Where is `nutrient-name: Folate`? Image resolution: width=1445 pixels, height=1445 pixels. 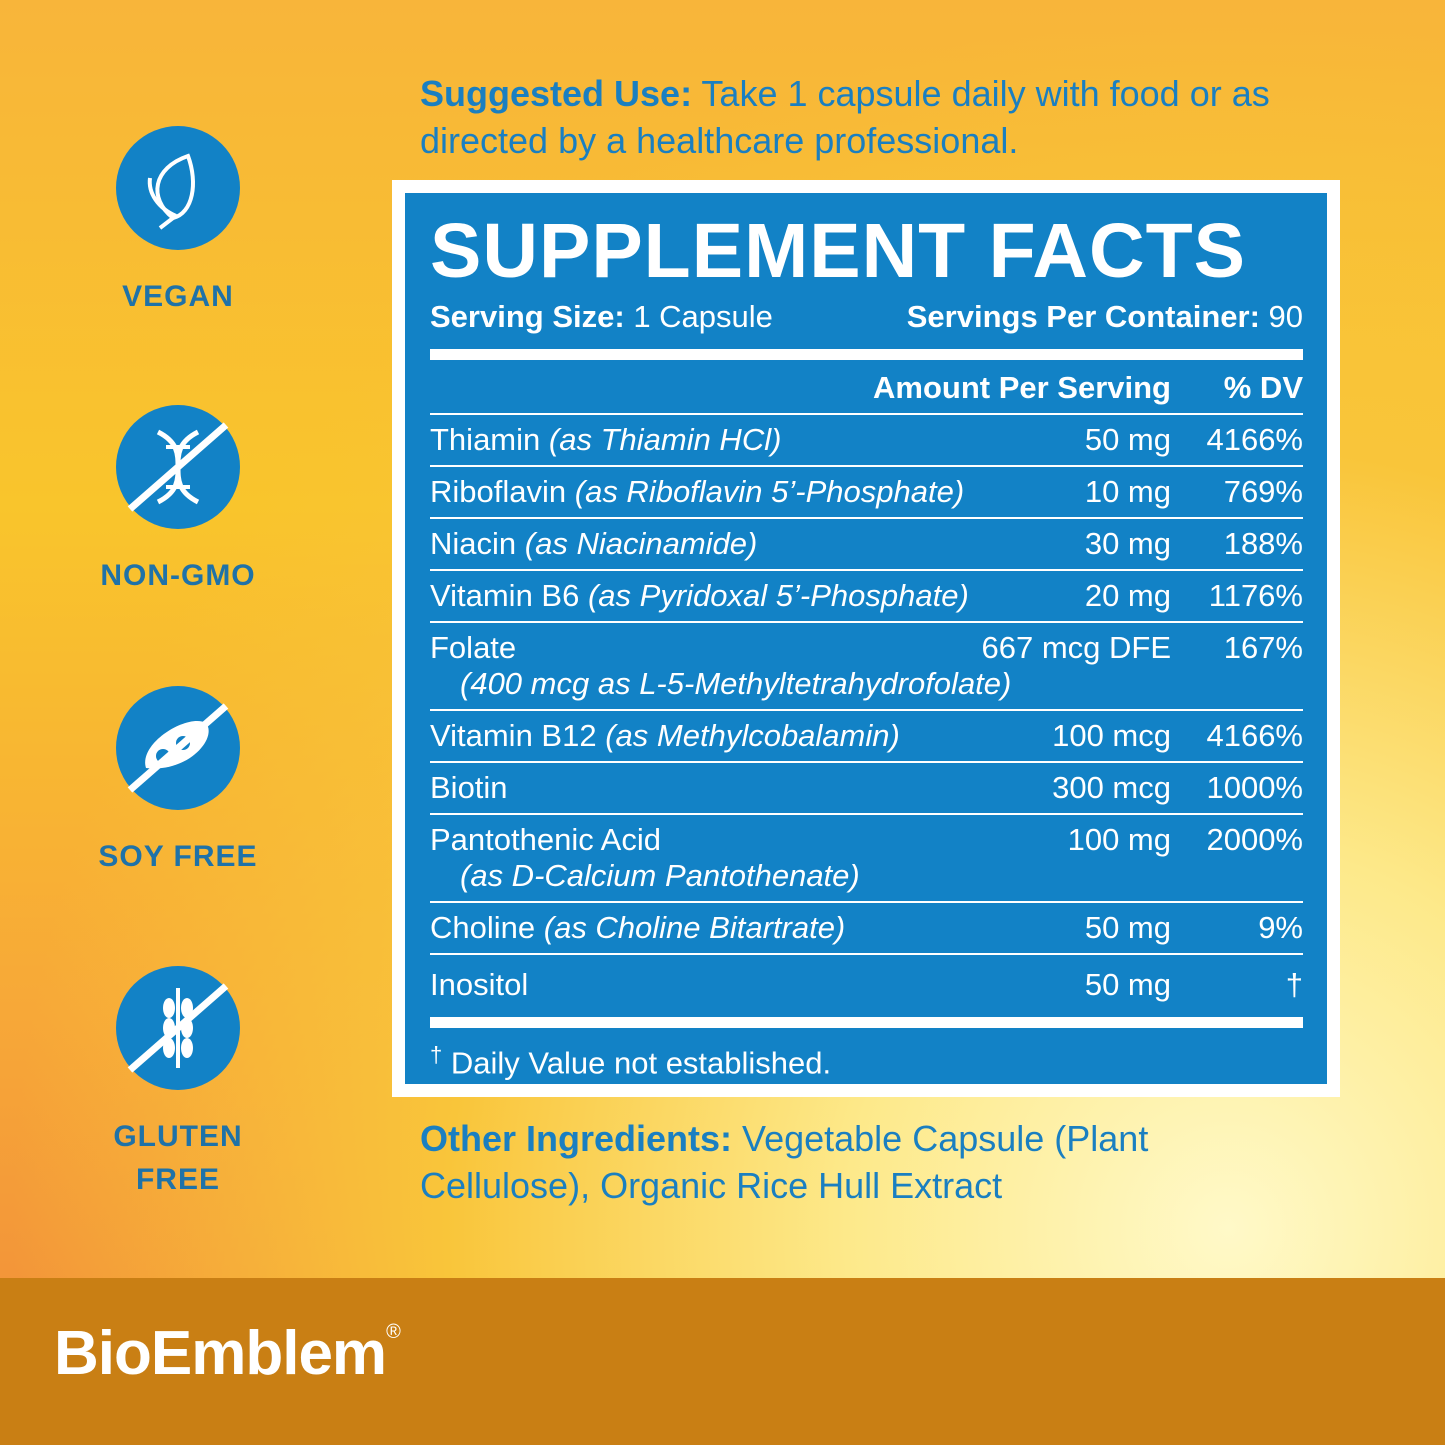
nutrient-name: Folate is located at coordinates (473, 647).